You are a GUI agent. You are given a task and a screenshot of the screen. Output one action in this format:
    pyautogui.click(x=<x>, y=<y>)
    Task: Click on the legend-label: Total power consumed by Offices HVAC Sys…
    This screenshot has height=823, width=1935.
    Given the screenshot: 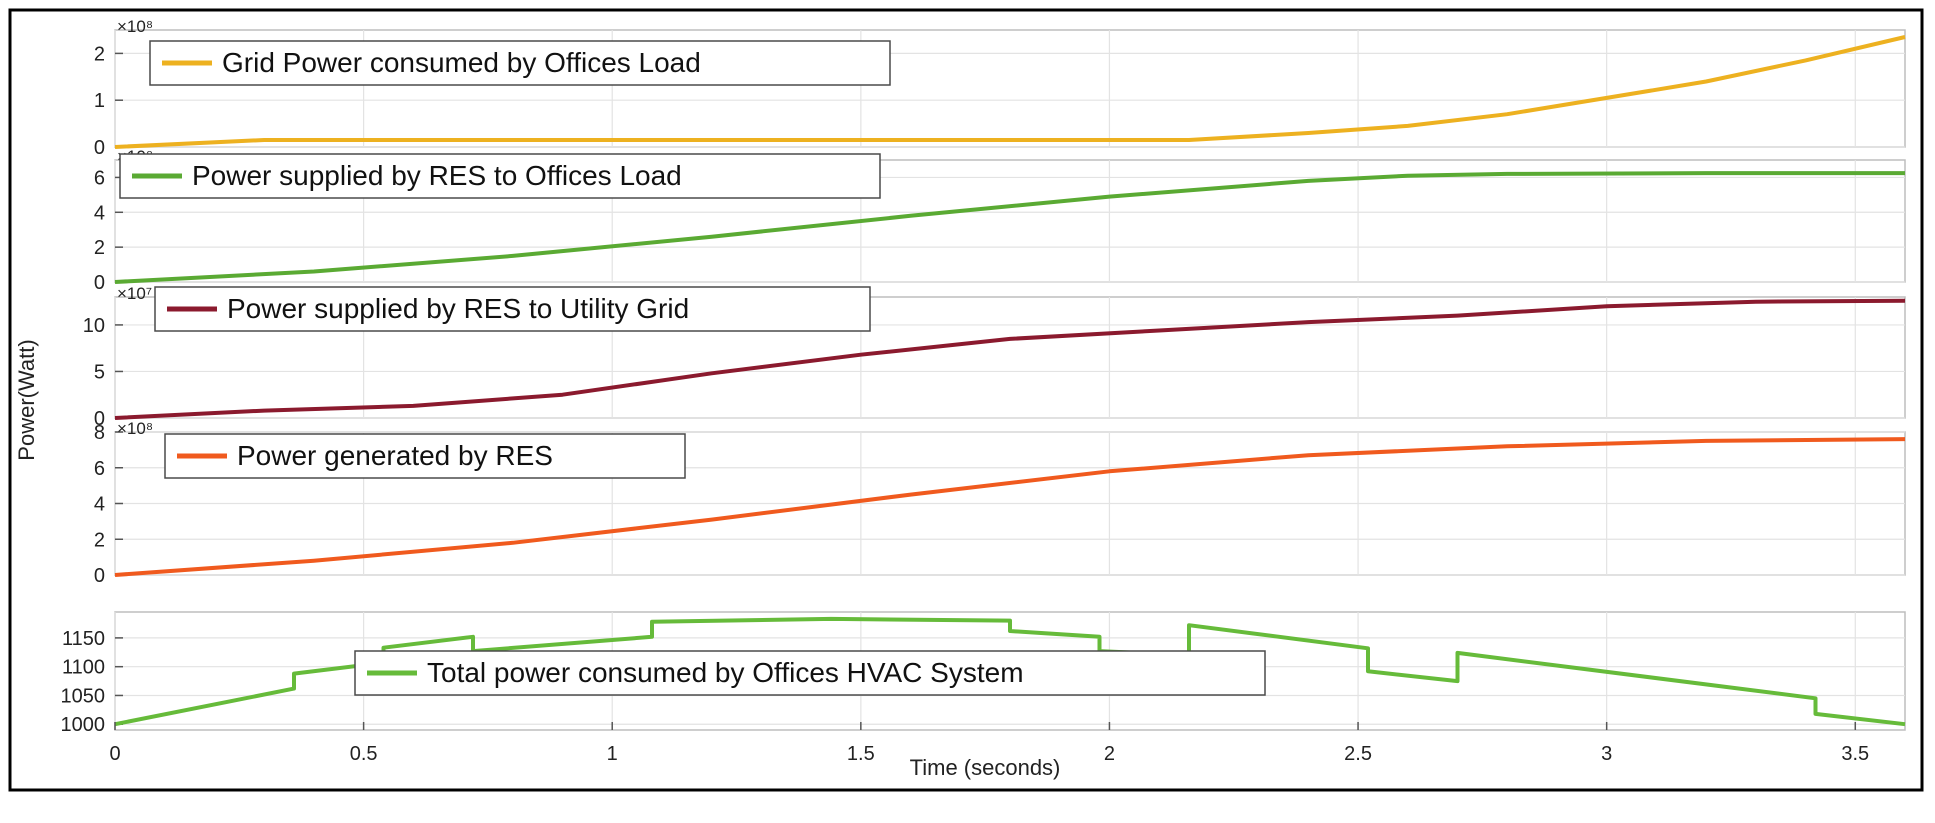 What is the action you would take?
    pyautogui.click(x=725, y=672)
    